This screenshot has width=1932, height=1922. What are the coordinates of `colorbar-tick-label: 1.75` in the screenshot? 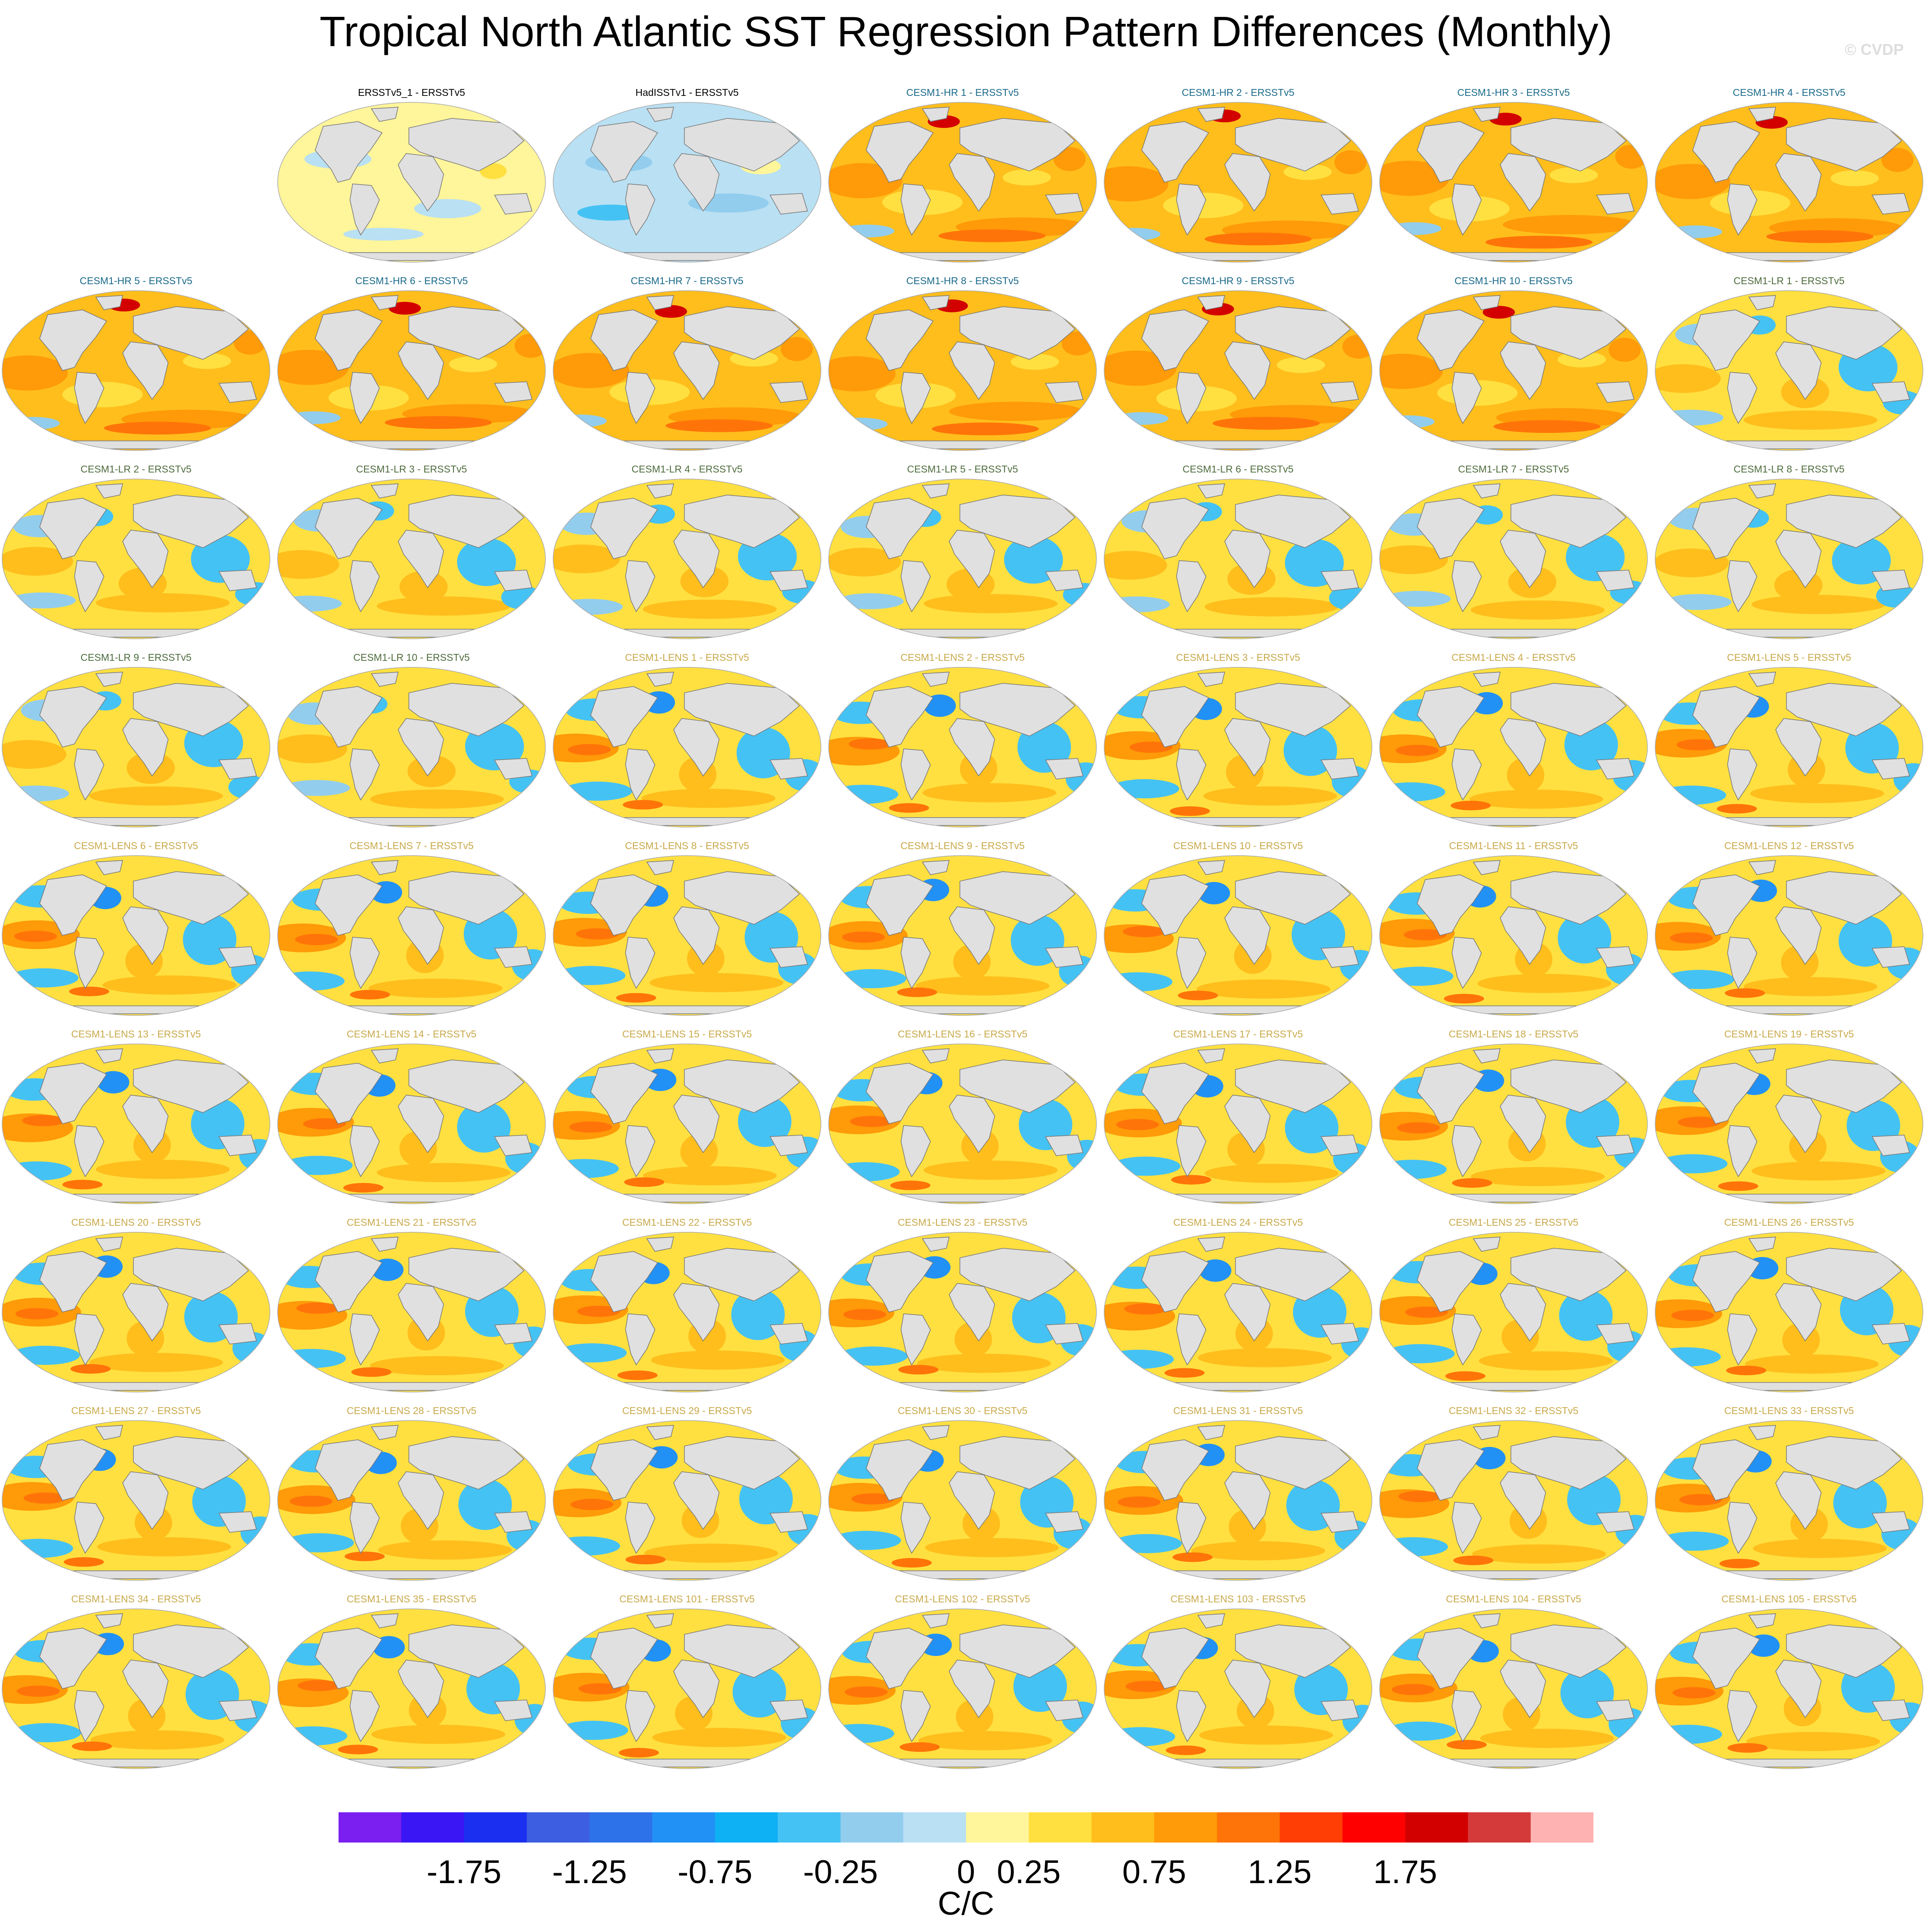 It's located at (1405, 1872).